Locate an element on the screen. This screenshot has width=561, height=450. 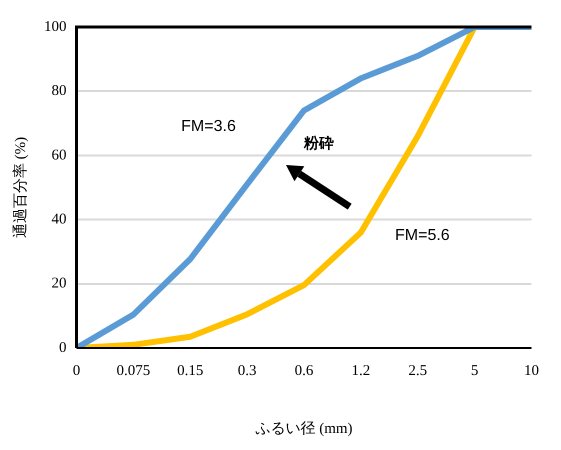
annotation: 粉砕 is located at coordinates (318, 143).